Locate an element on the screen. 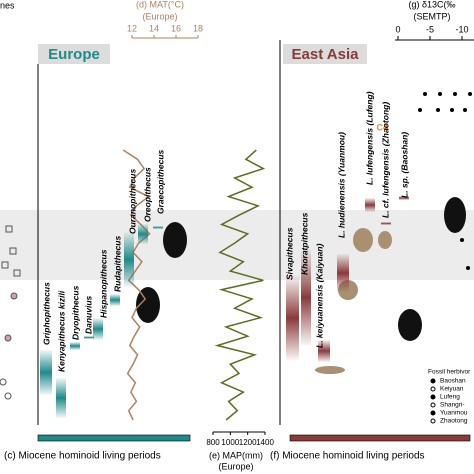 The height and width of the screenshot is (474, 474). mat-tick-label: 12 is located at coordinates (132, 28).